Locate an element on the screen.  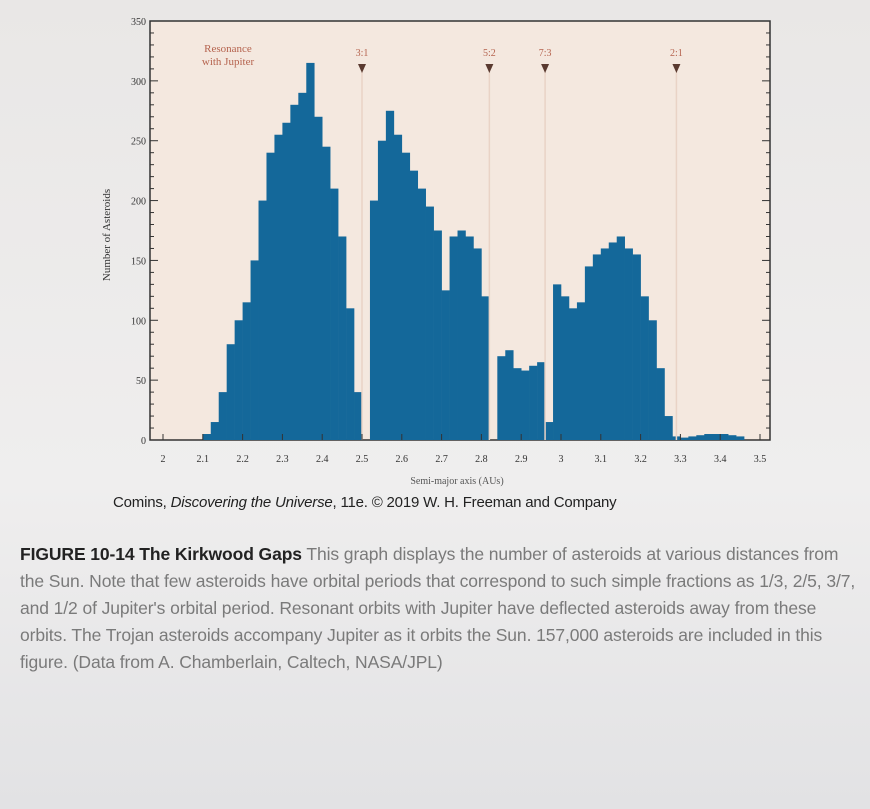
annotation-title-line2: with Jupiter is located at coordinates (228, 62).